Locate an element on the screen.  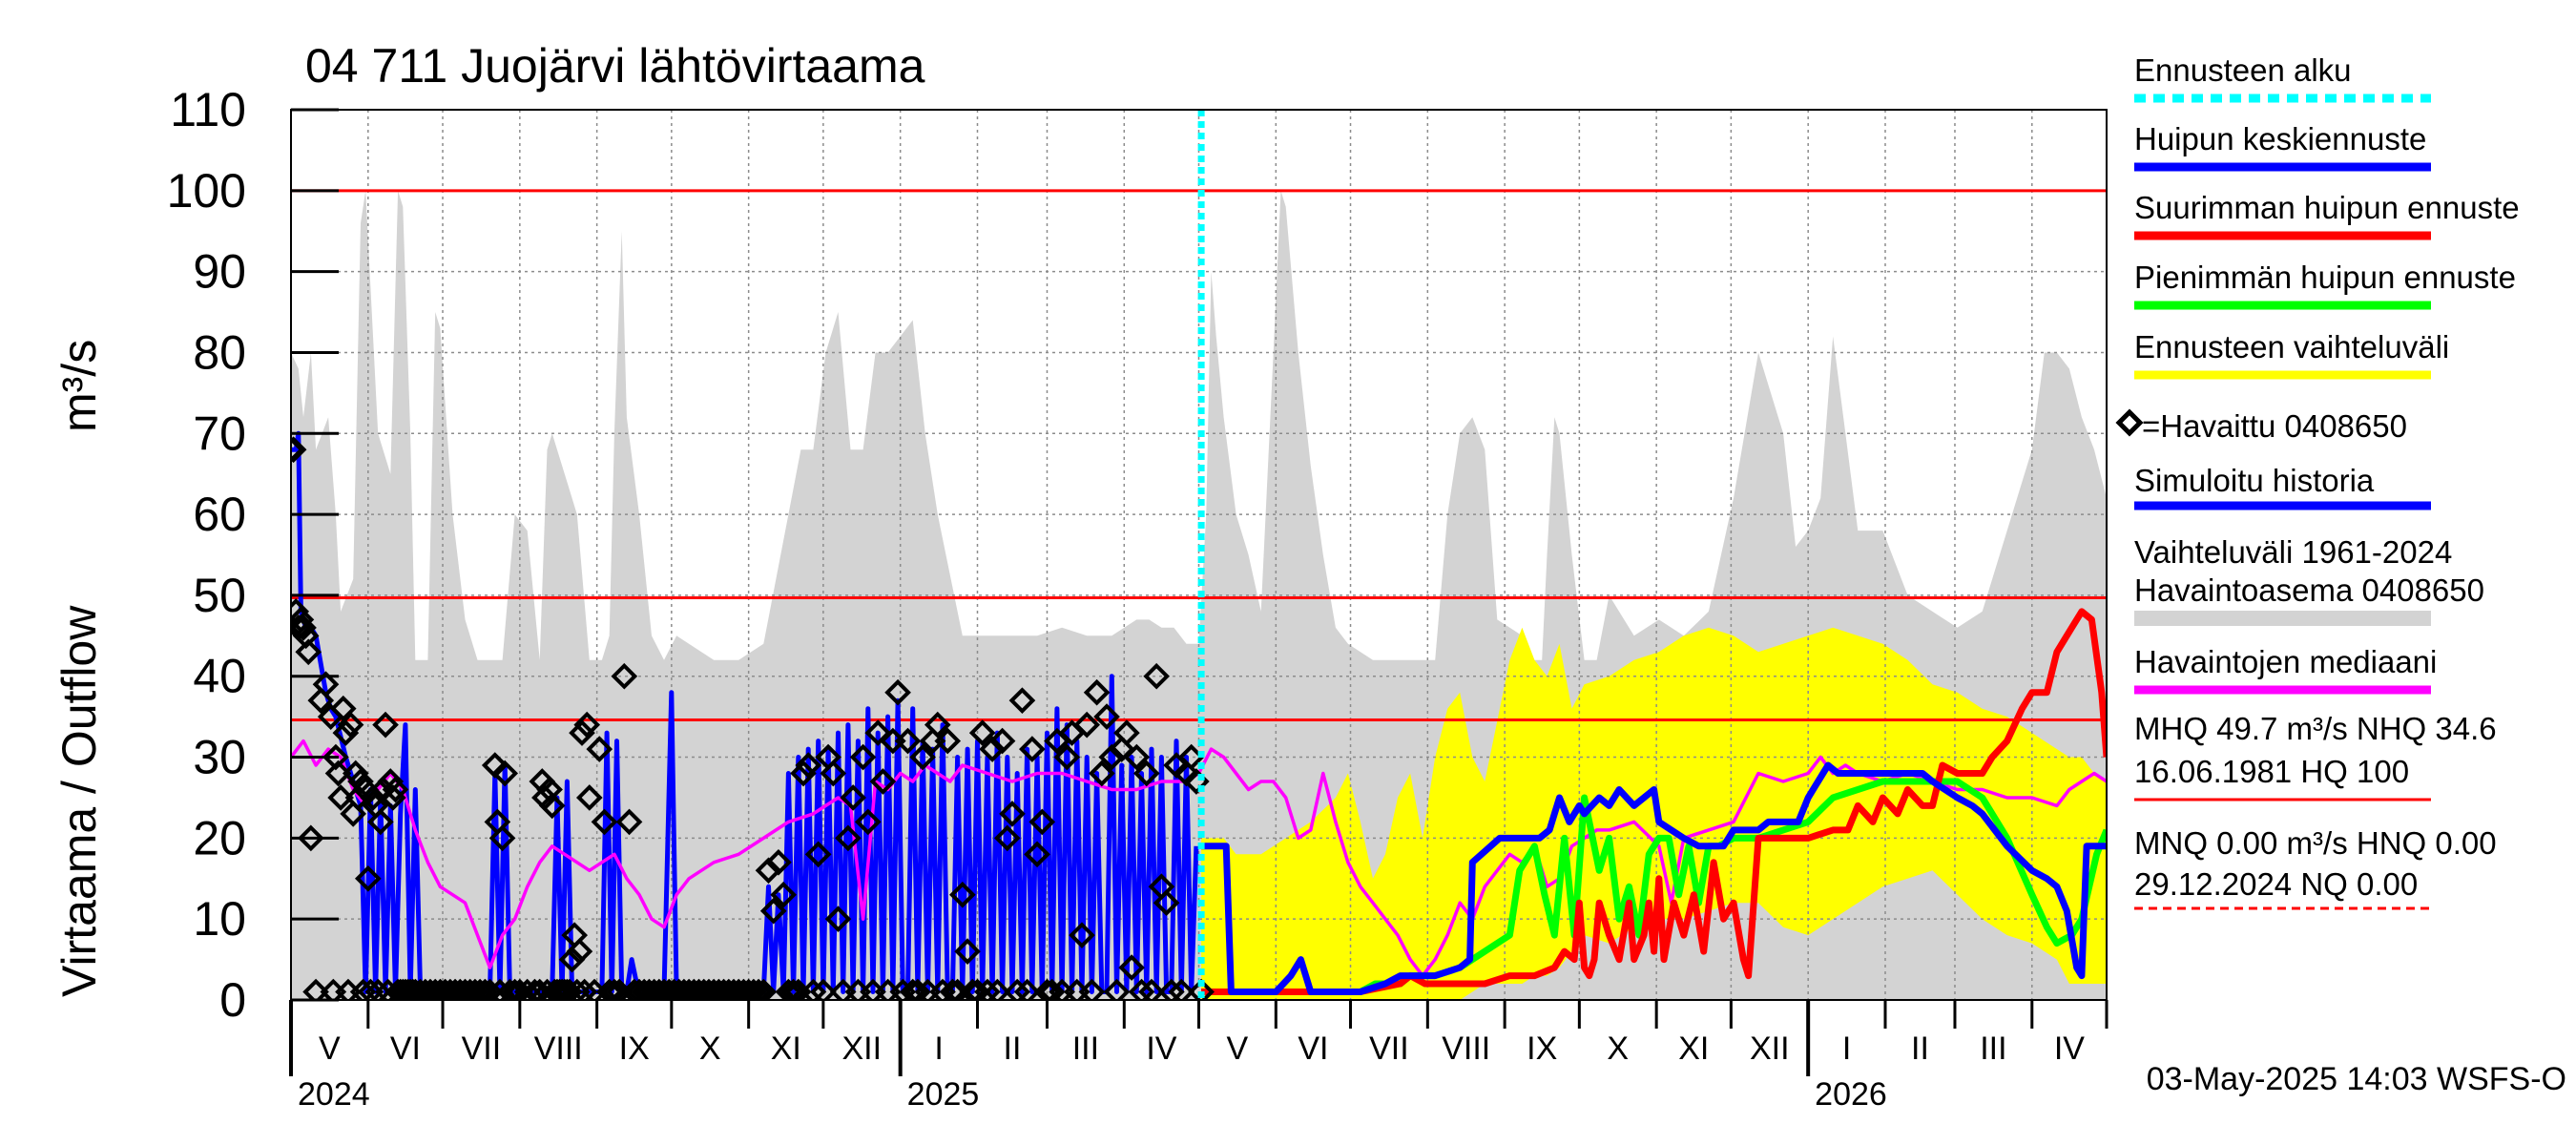
month-label: II is located at coordinates (1013, 1048).